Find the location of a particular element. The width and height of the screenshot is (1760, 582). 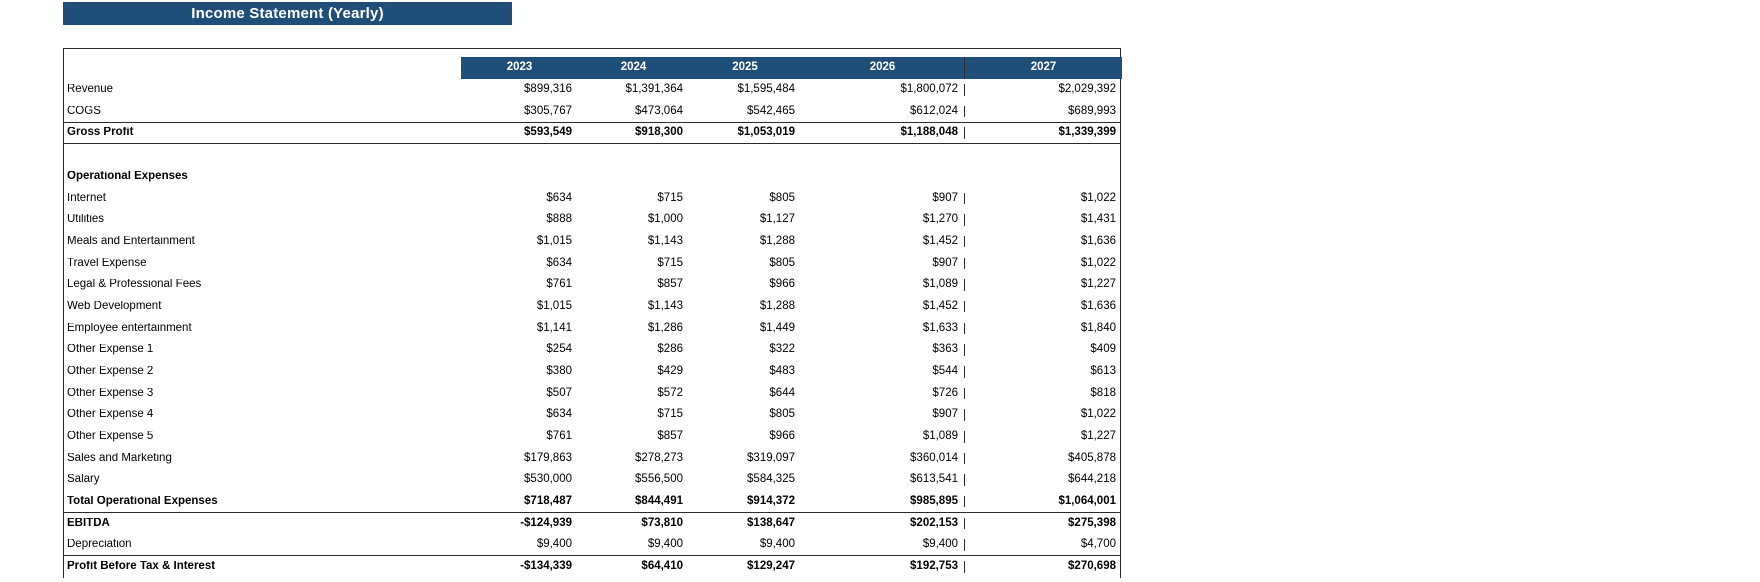

cell-value: $530,000 is located at coordinates (548, 479).